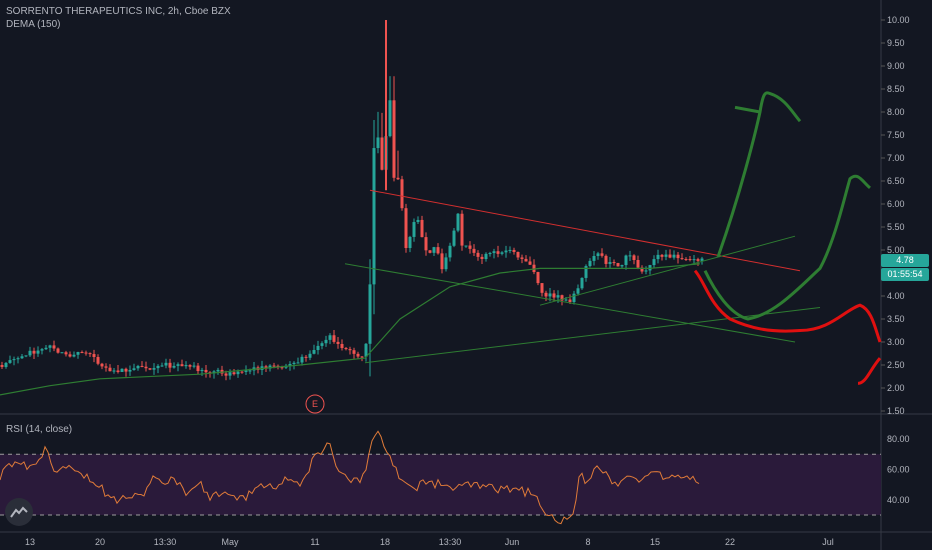 Image resolution: width=932 pixels, height=550 pixels. I want to click on price-axis-label: 3.00, so click(896, 342).